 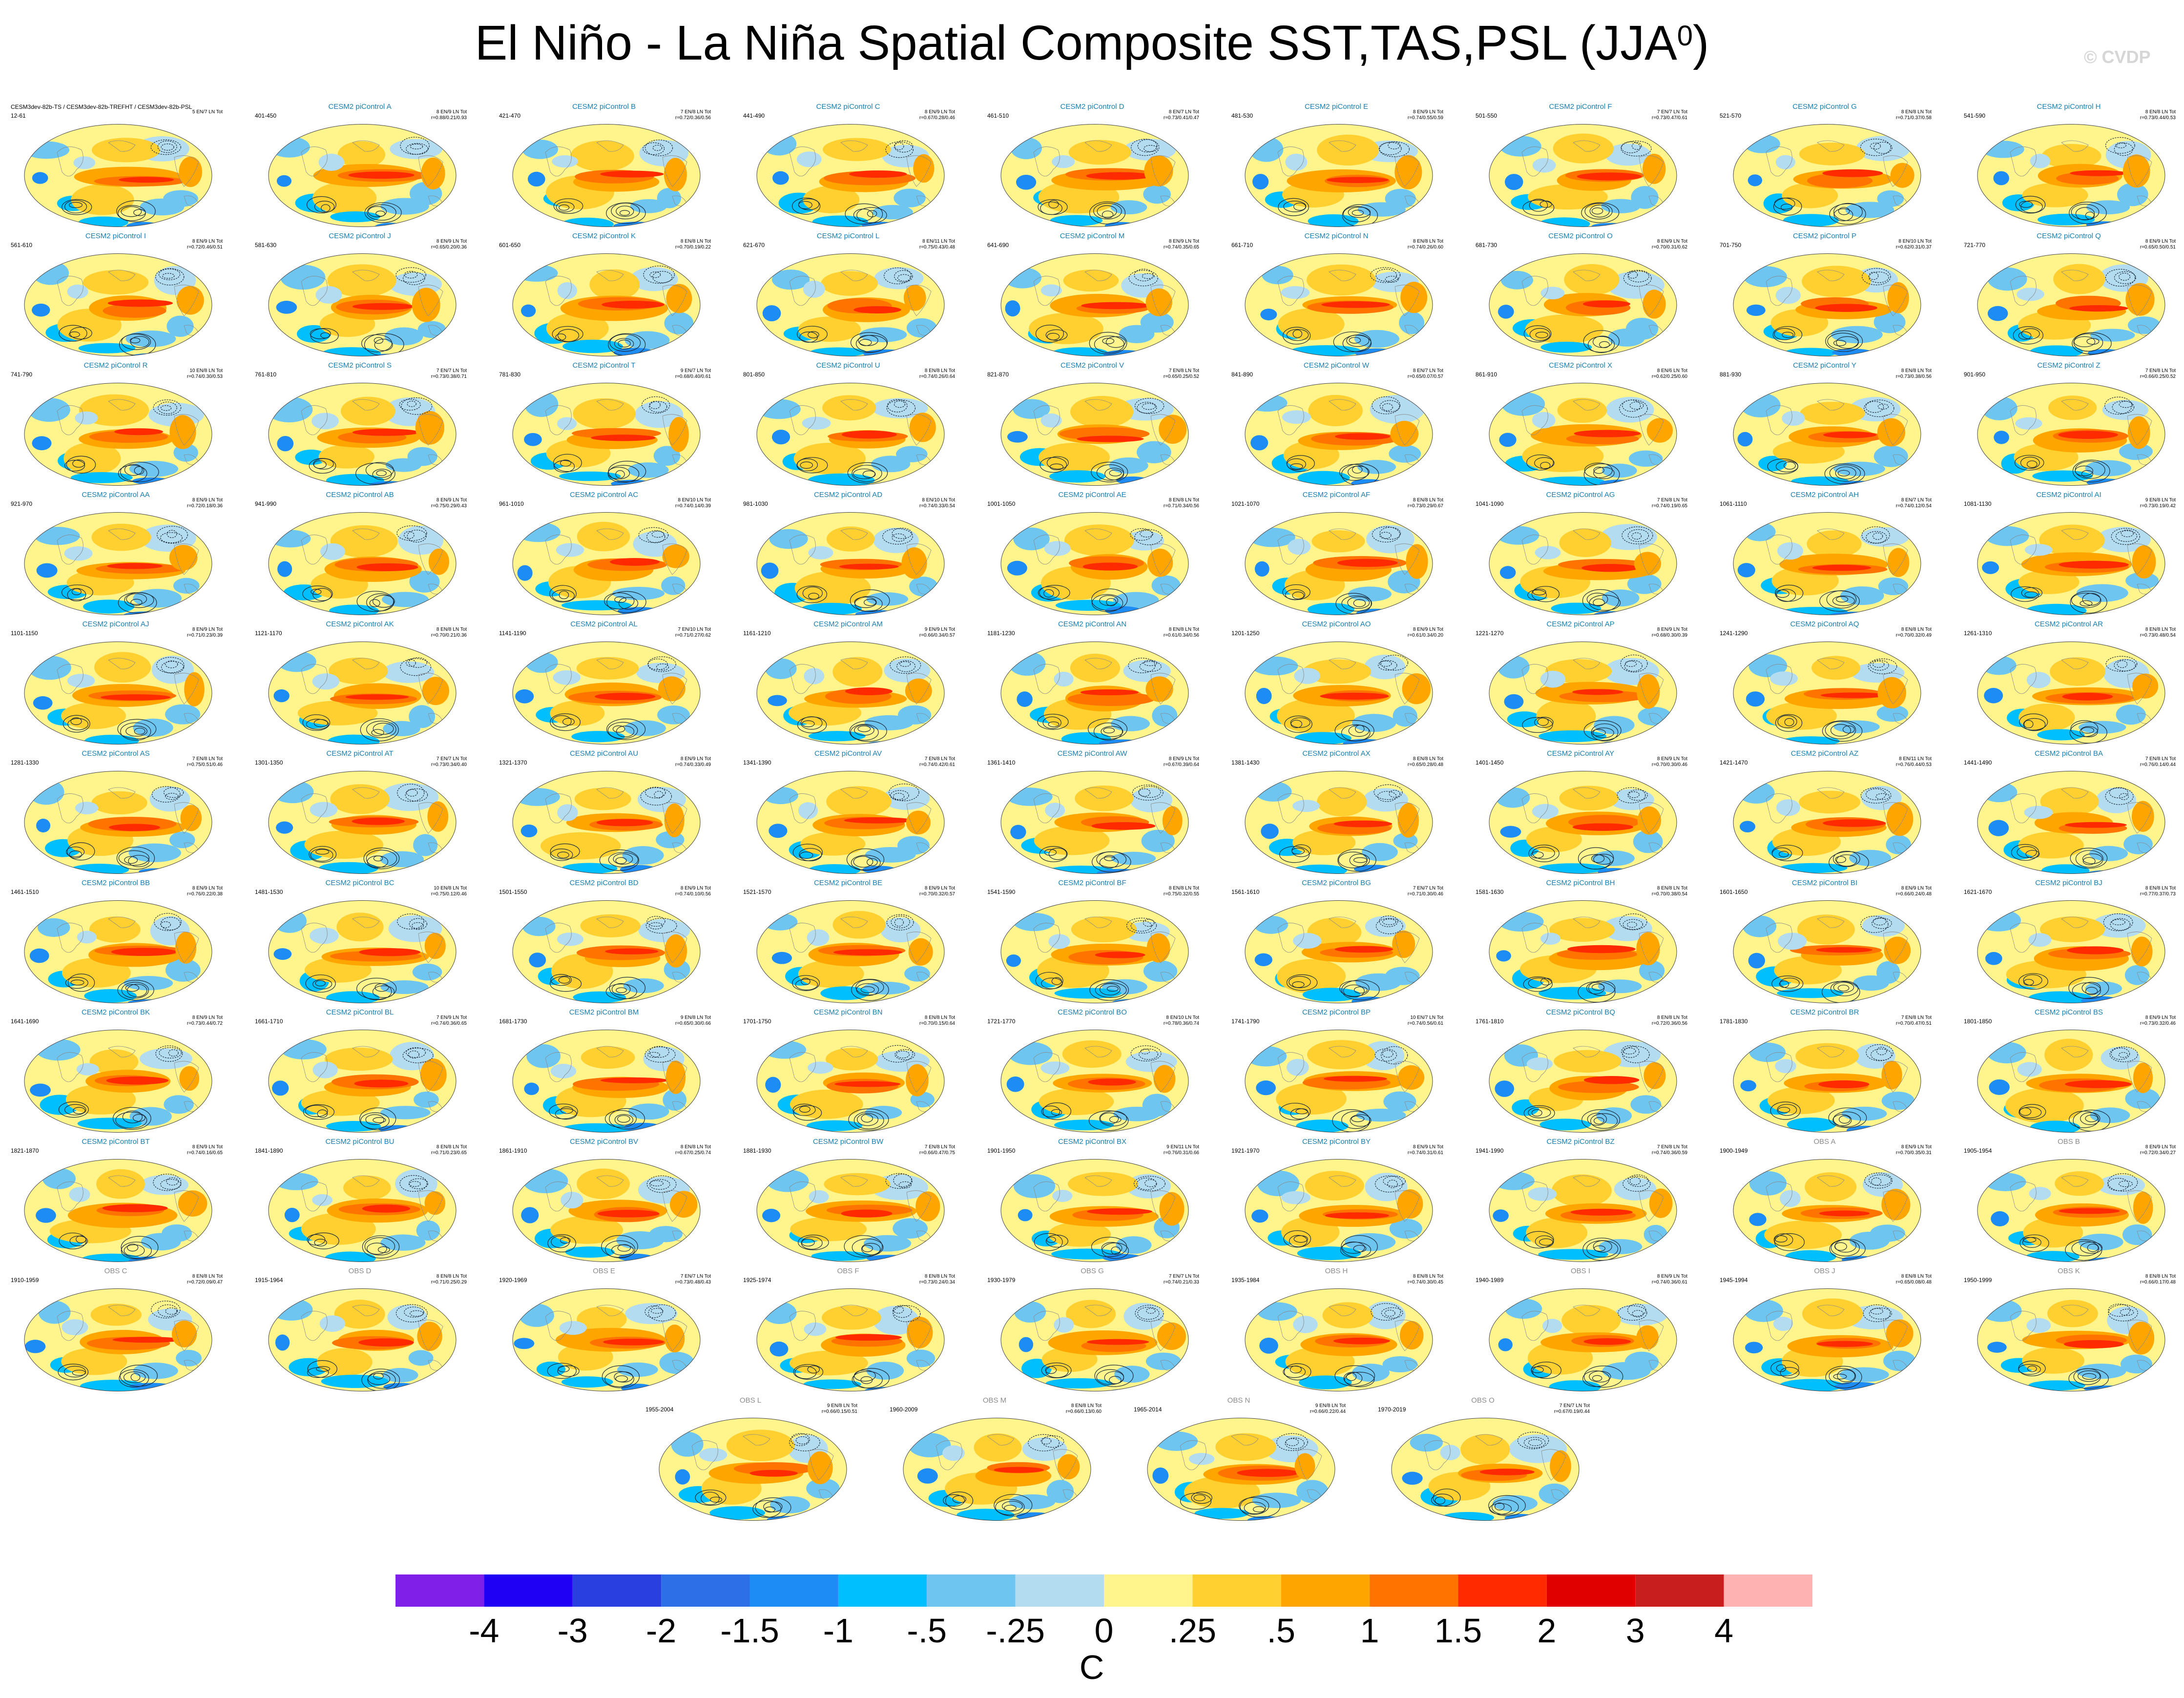 I want to click on panel-stats: 8 EN/8 LN Tot r=0.75/0.32/0.55, so click(x=1181, y=891).